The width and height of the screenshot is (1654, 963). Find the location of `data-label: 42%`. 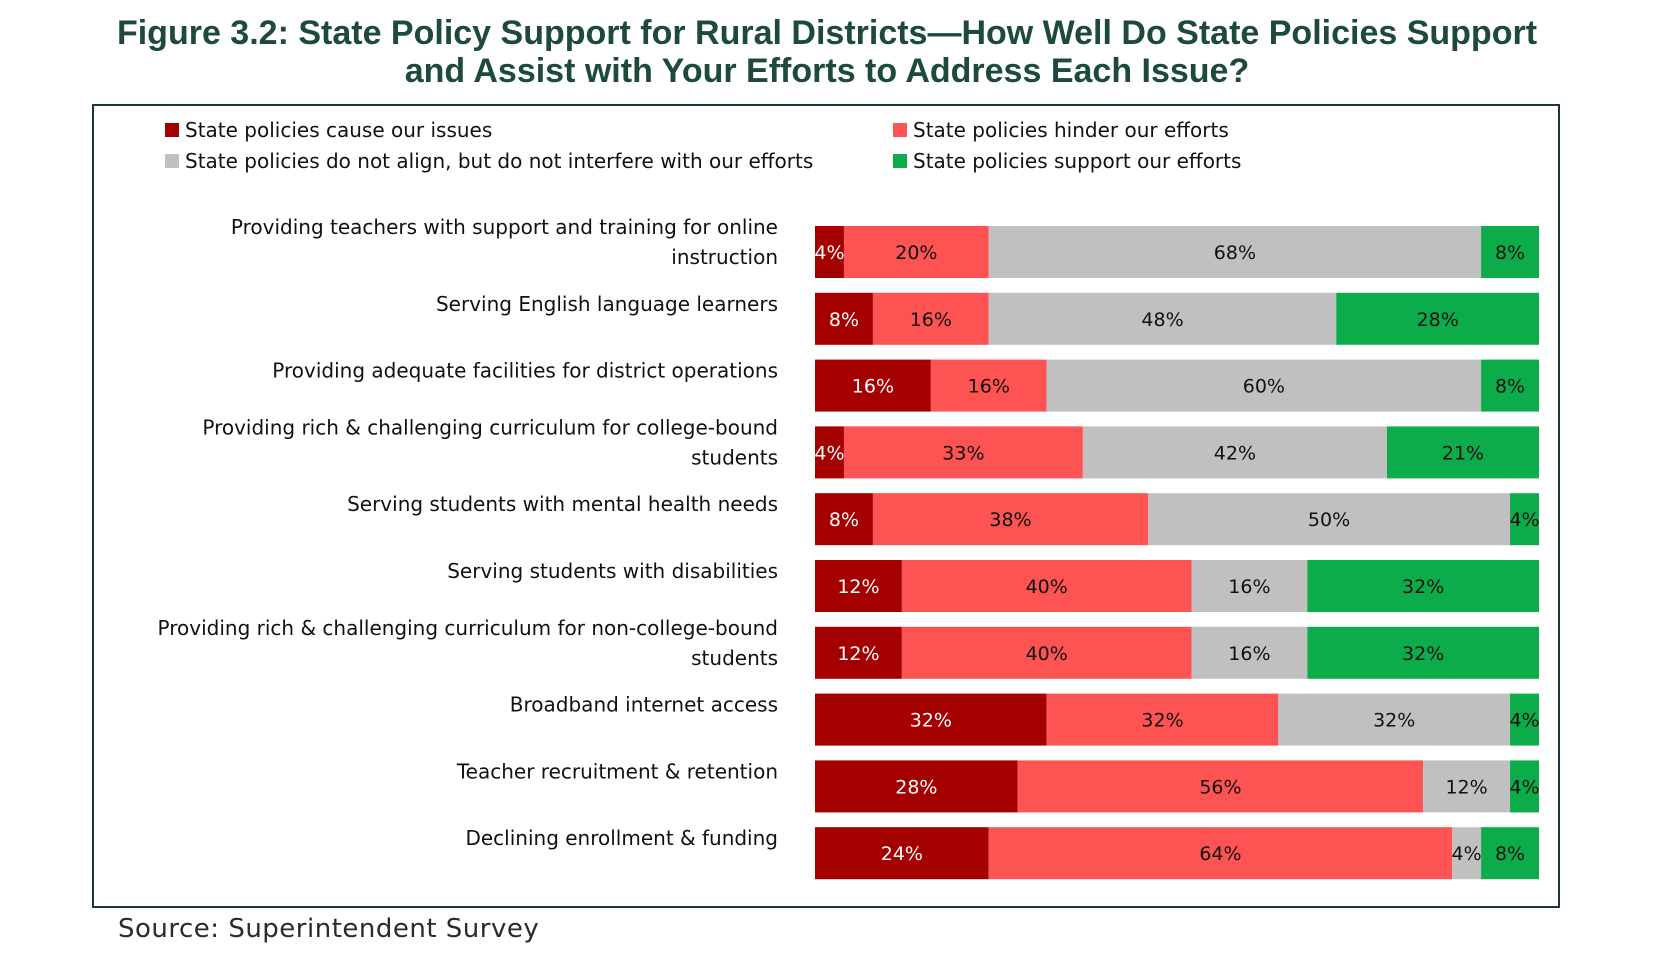

data-label: 42% is located at coordinates (1235, 453).